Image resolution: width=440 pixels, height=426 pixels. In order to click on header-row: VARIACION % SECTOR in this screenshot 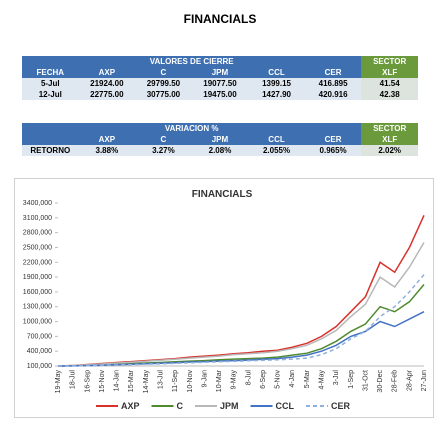, I will do `click(220, 128)`.